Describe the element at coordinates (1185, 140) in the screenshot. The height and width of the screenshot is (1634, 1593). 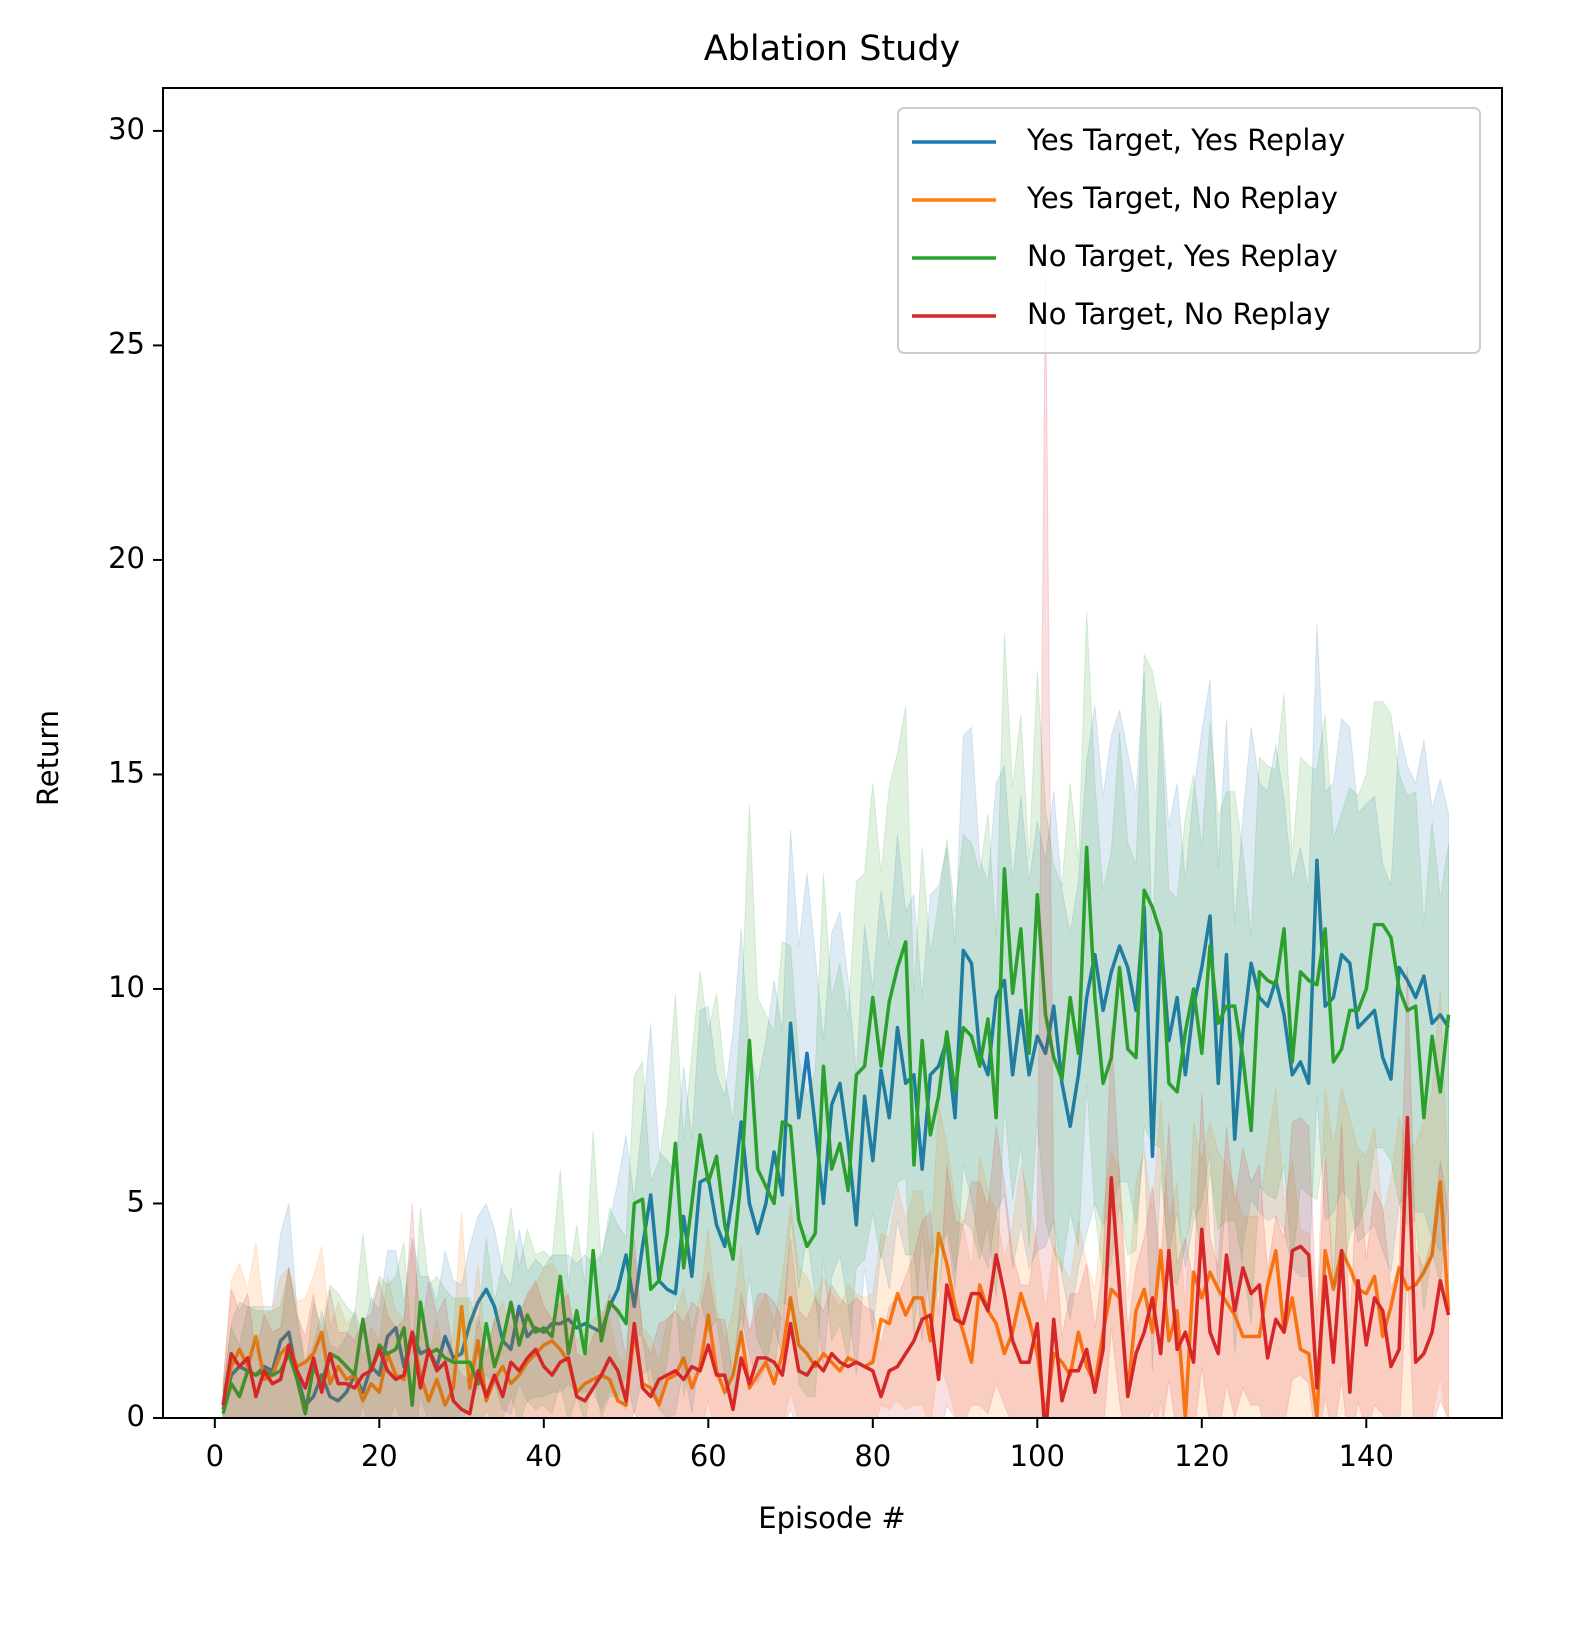
I see `legend-label: Yes Target, Yes Replay` at that location.